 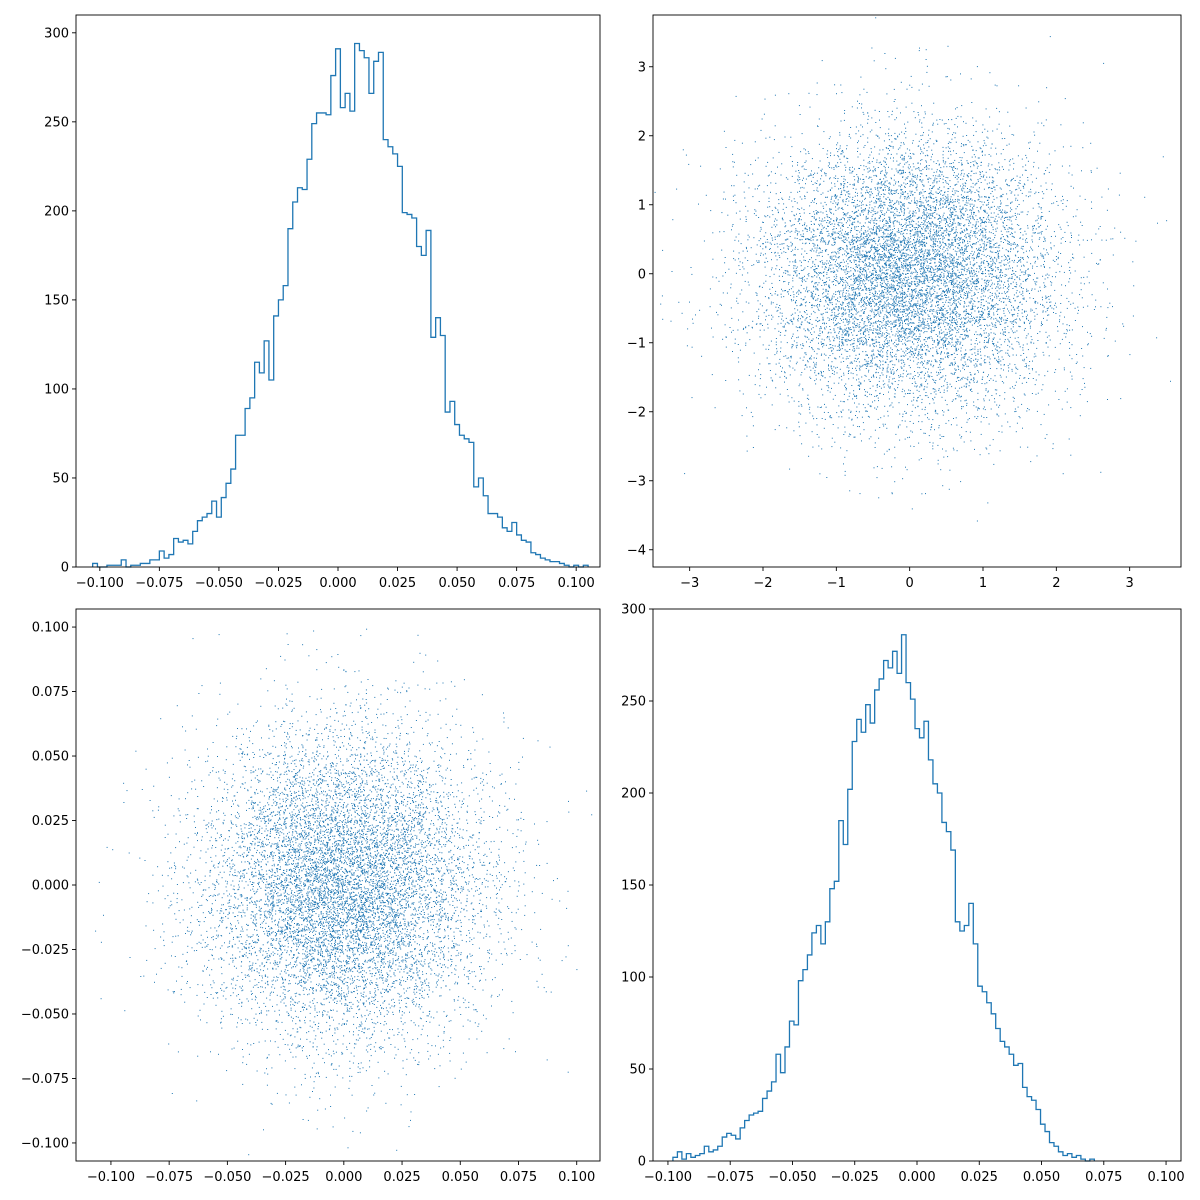 What do you see at coordinates (257, 464) in the screenshot?
I see `histogram-bin` at bounding box center [257, 464].